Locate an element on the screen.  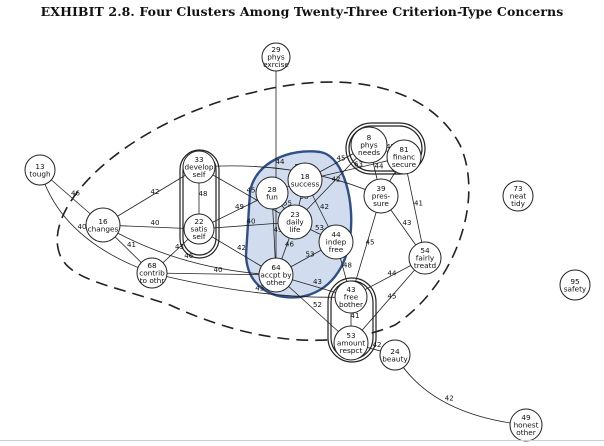
node-label-13-1: tough is located at coordinates (39, 173).